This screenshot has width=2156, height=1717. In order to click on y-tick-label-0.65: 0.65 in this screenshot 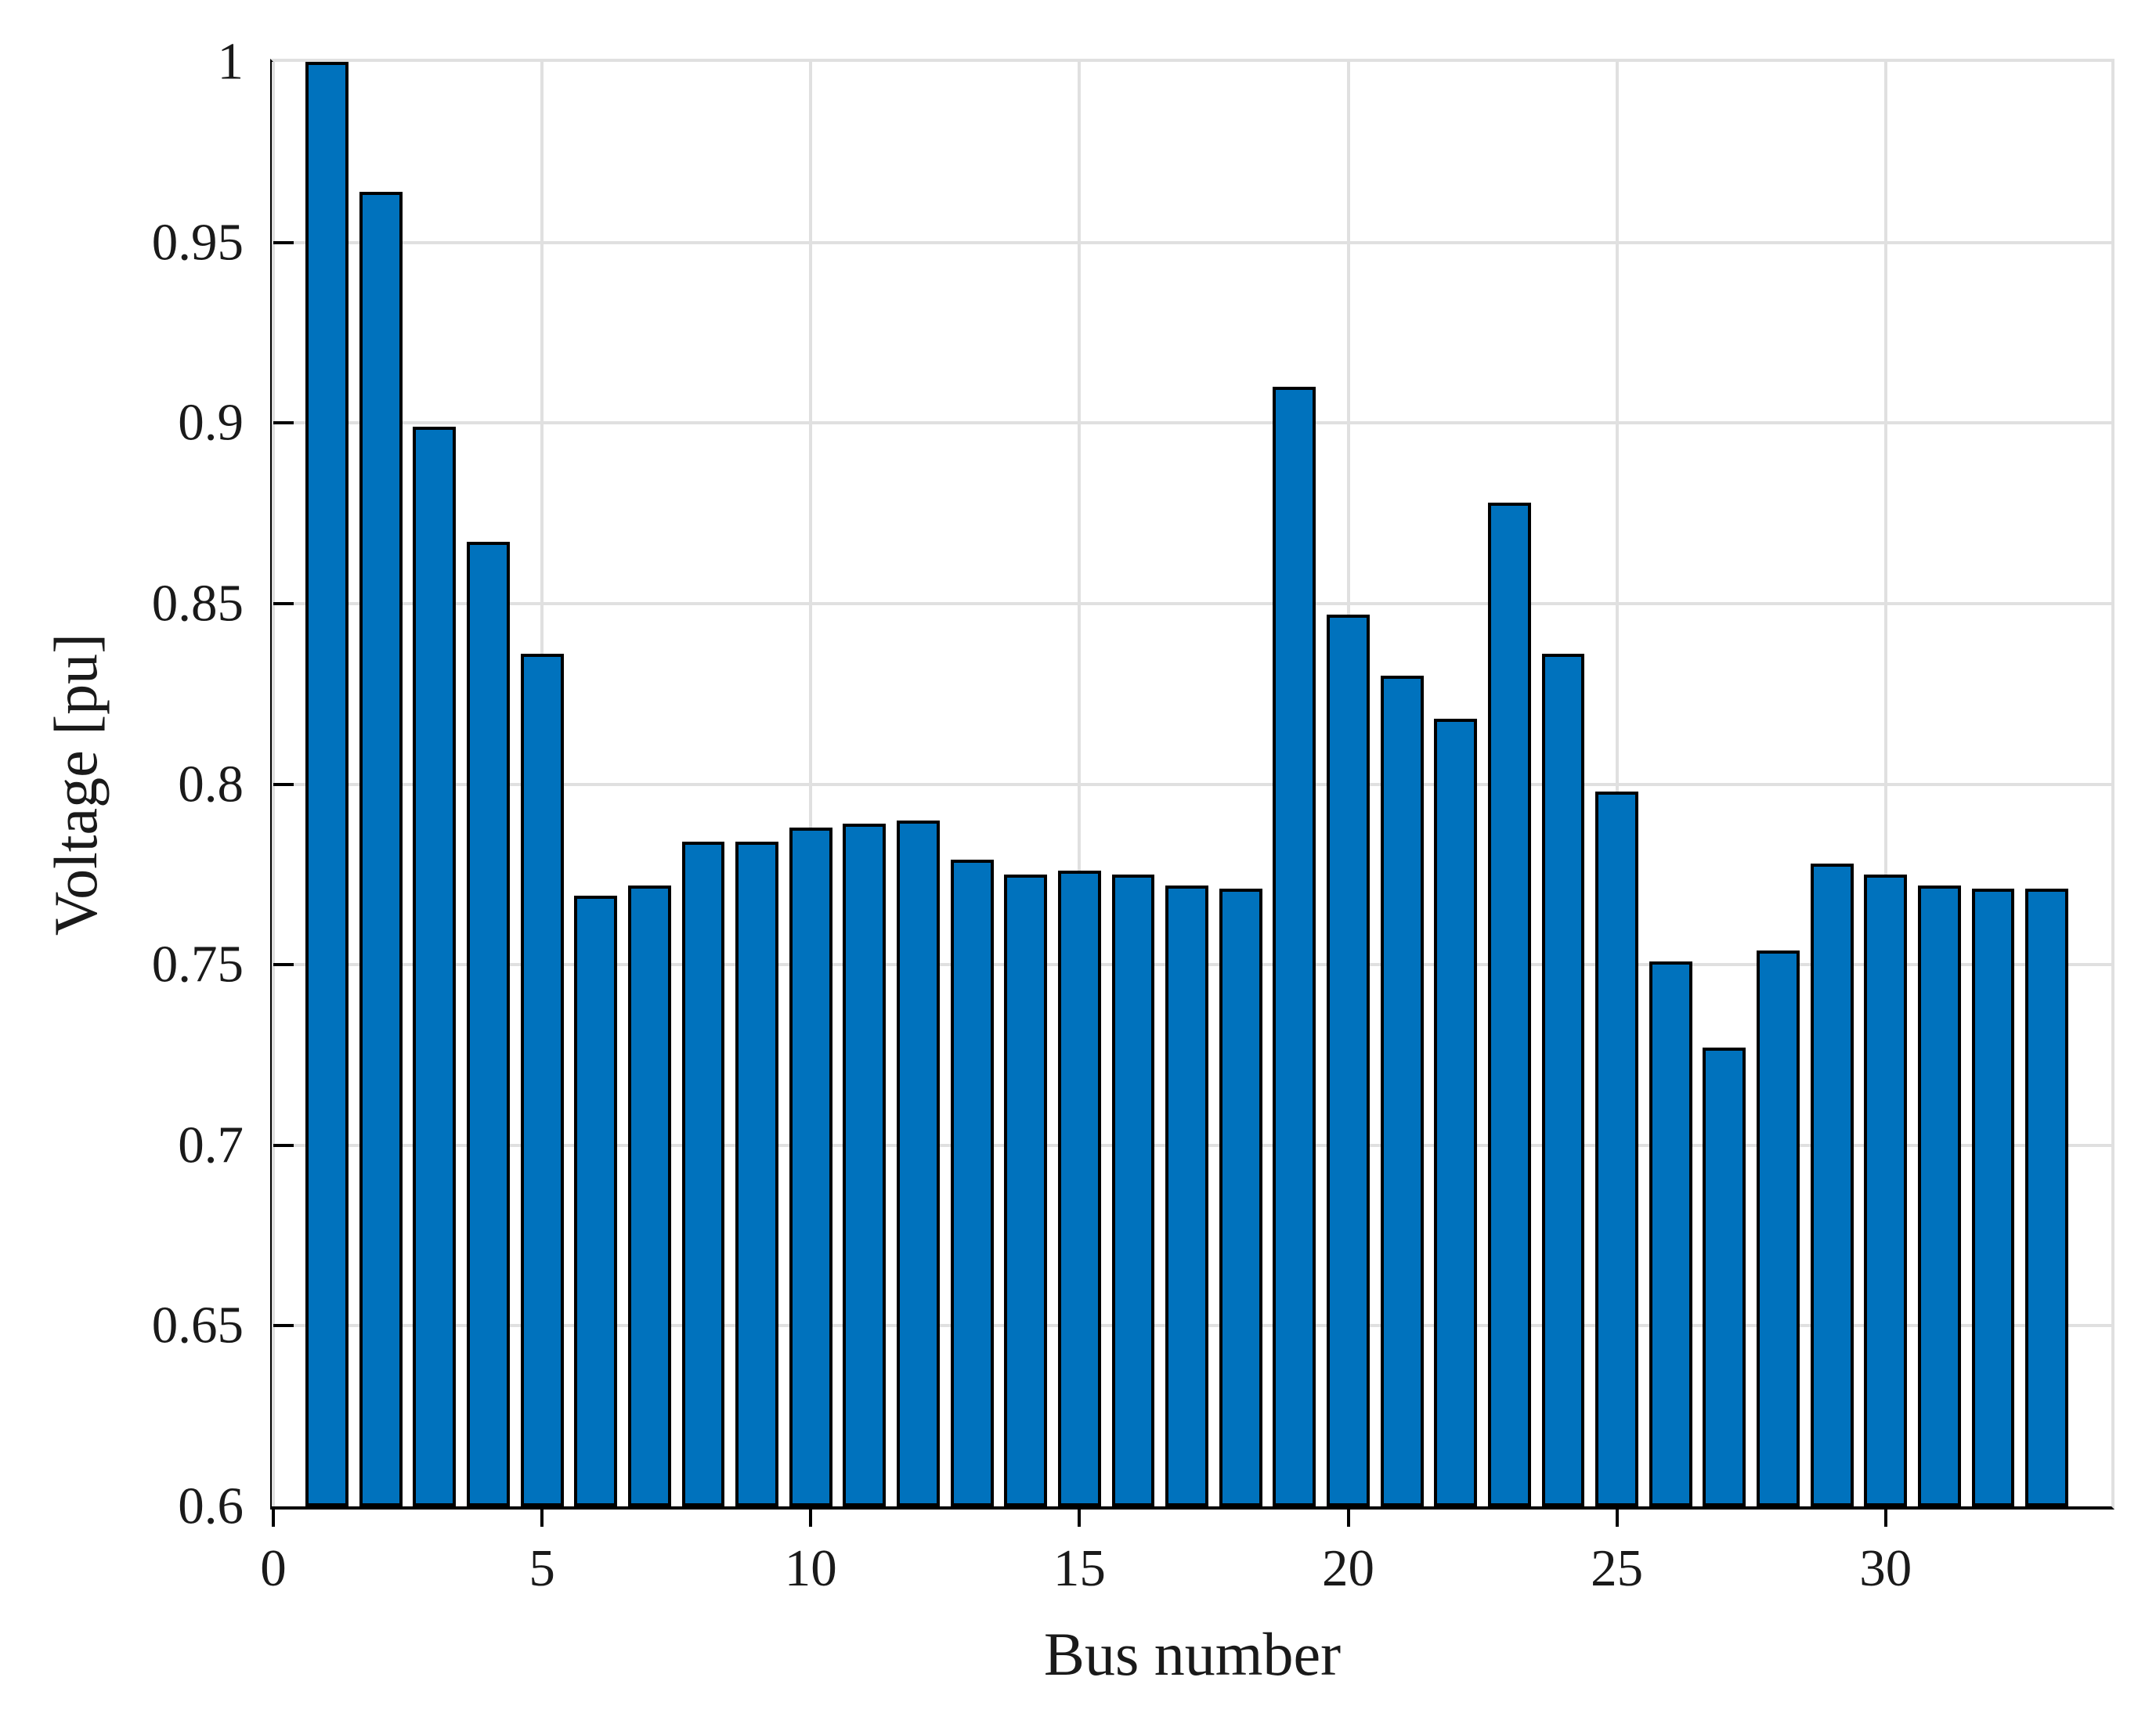, I will do `click(198, 1325)`.